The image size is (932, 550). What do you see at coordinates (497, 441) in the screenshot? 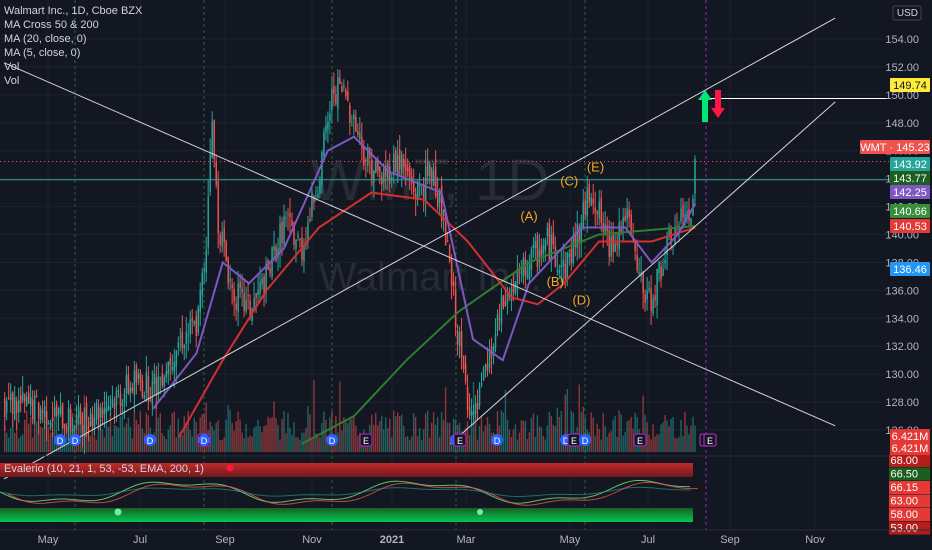
I see `marker-letter: D` at bounding box center [497, 441].